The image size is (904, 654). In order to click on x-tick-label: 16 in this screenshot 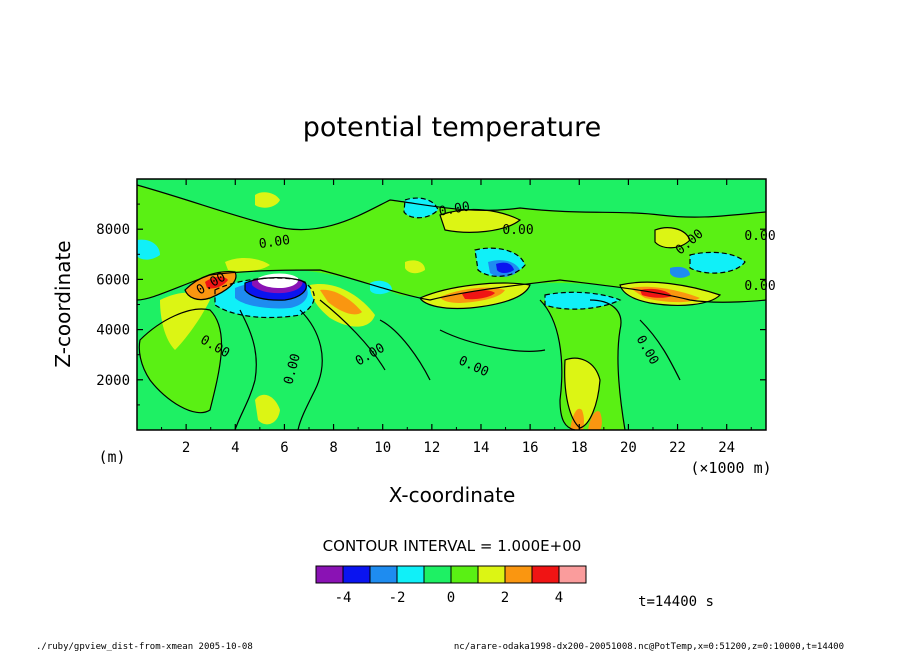, I will do `click(530, 448)`.